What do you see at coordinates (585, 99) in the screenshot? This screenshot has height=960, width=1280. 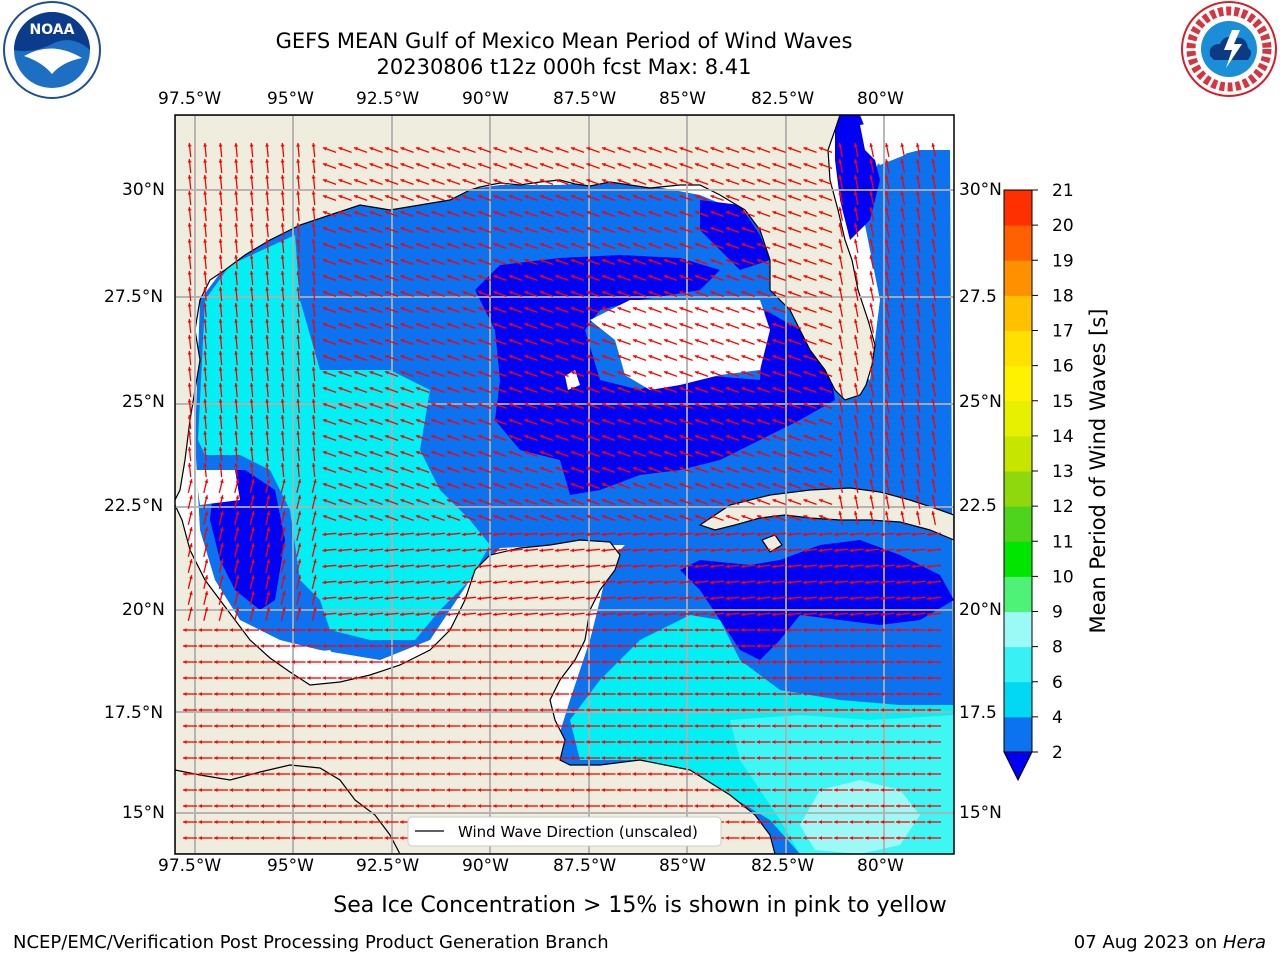 I see `lon-label-top: 87.5°W` at bounding box center [585, 99].